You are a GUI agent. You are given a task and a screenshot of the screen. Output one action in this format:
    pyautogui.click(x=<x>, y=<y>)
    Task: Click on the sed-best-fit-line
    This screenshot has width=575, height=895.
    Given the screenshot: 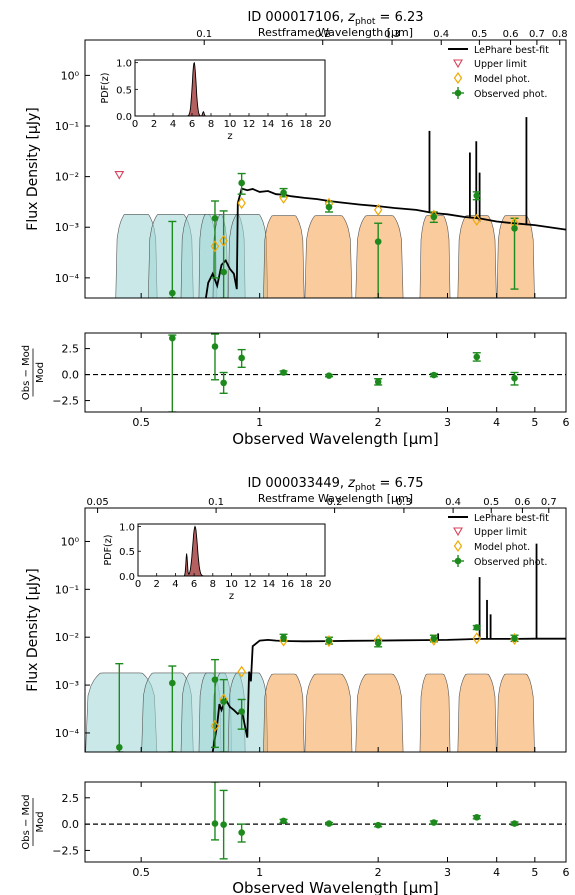 What is the action you would take?
    pyautogui.click(x=388, y=694)
    